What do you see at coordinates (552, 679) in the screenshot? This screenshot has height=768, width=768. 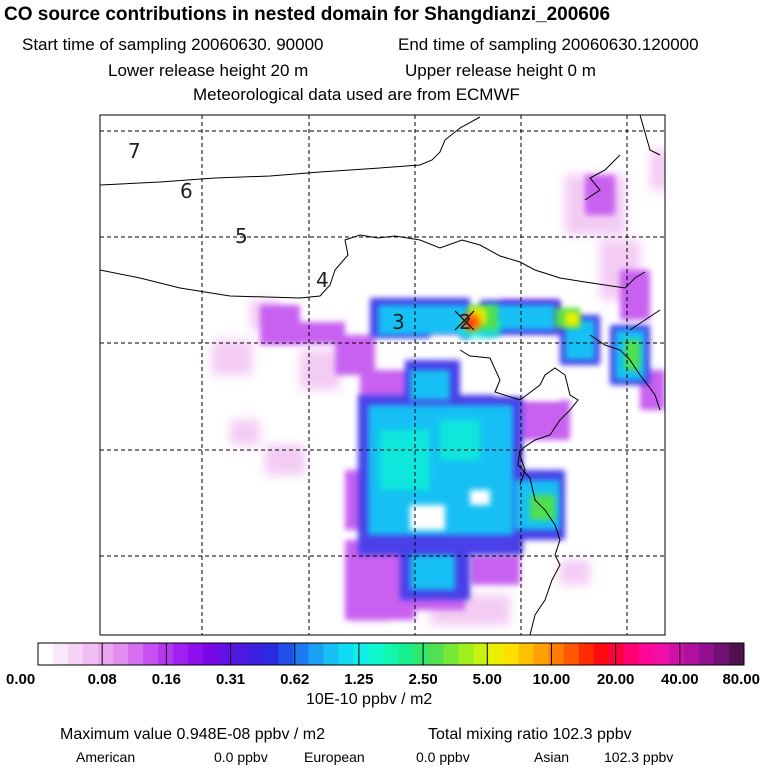 I see `colorbar-tick-label: 10.00` at bounding box center [552, 679].